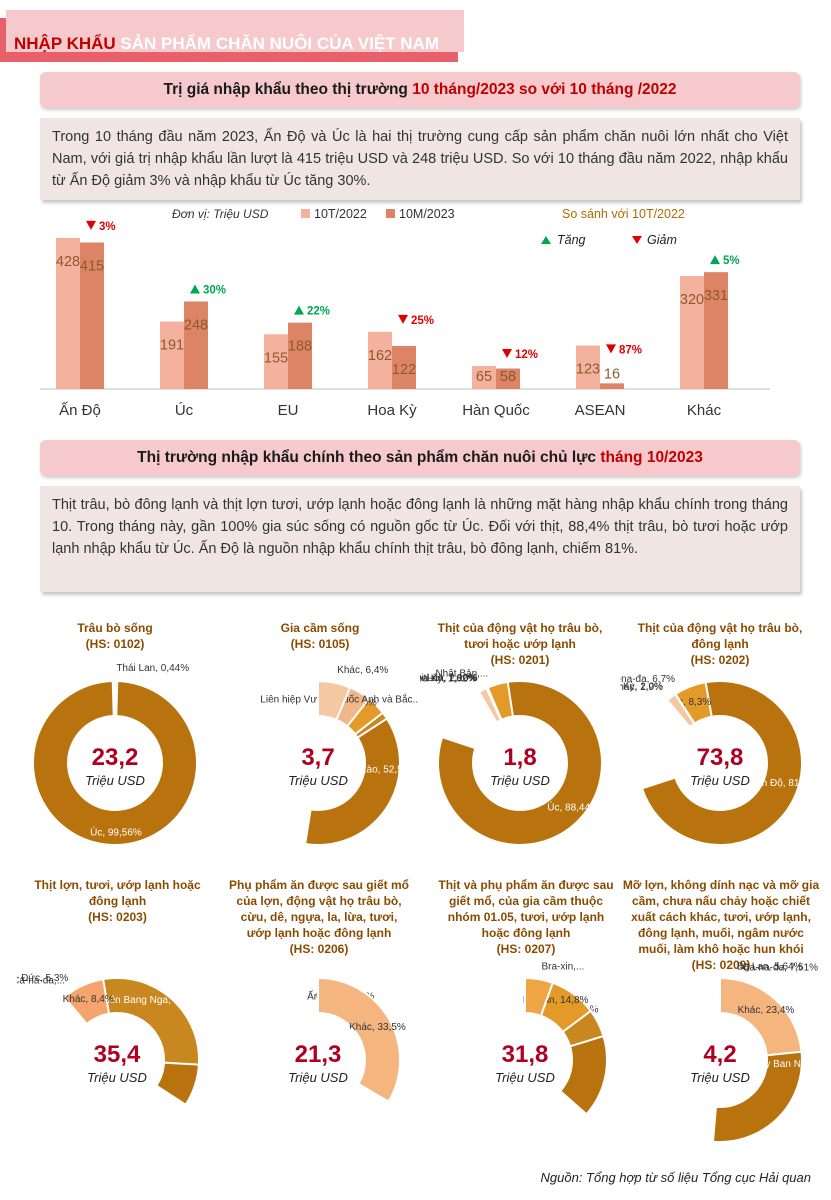 The image size is (831, 1200). I want to click on value-label-2022: 155, so click(276, 358).